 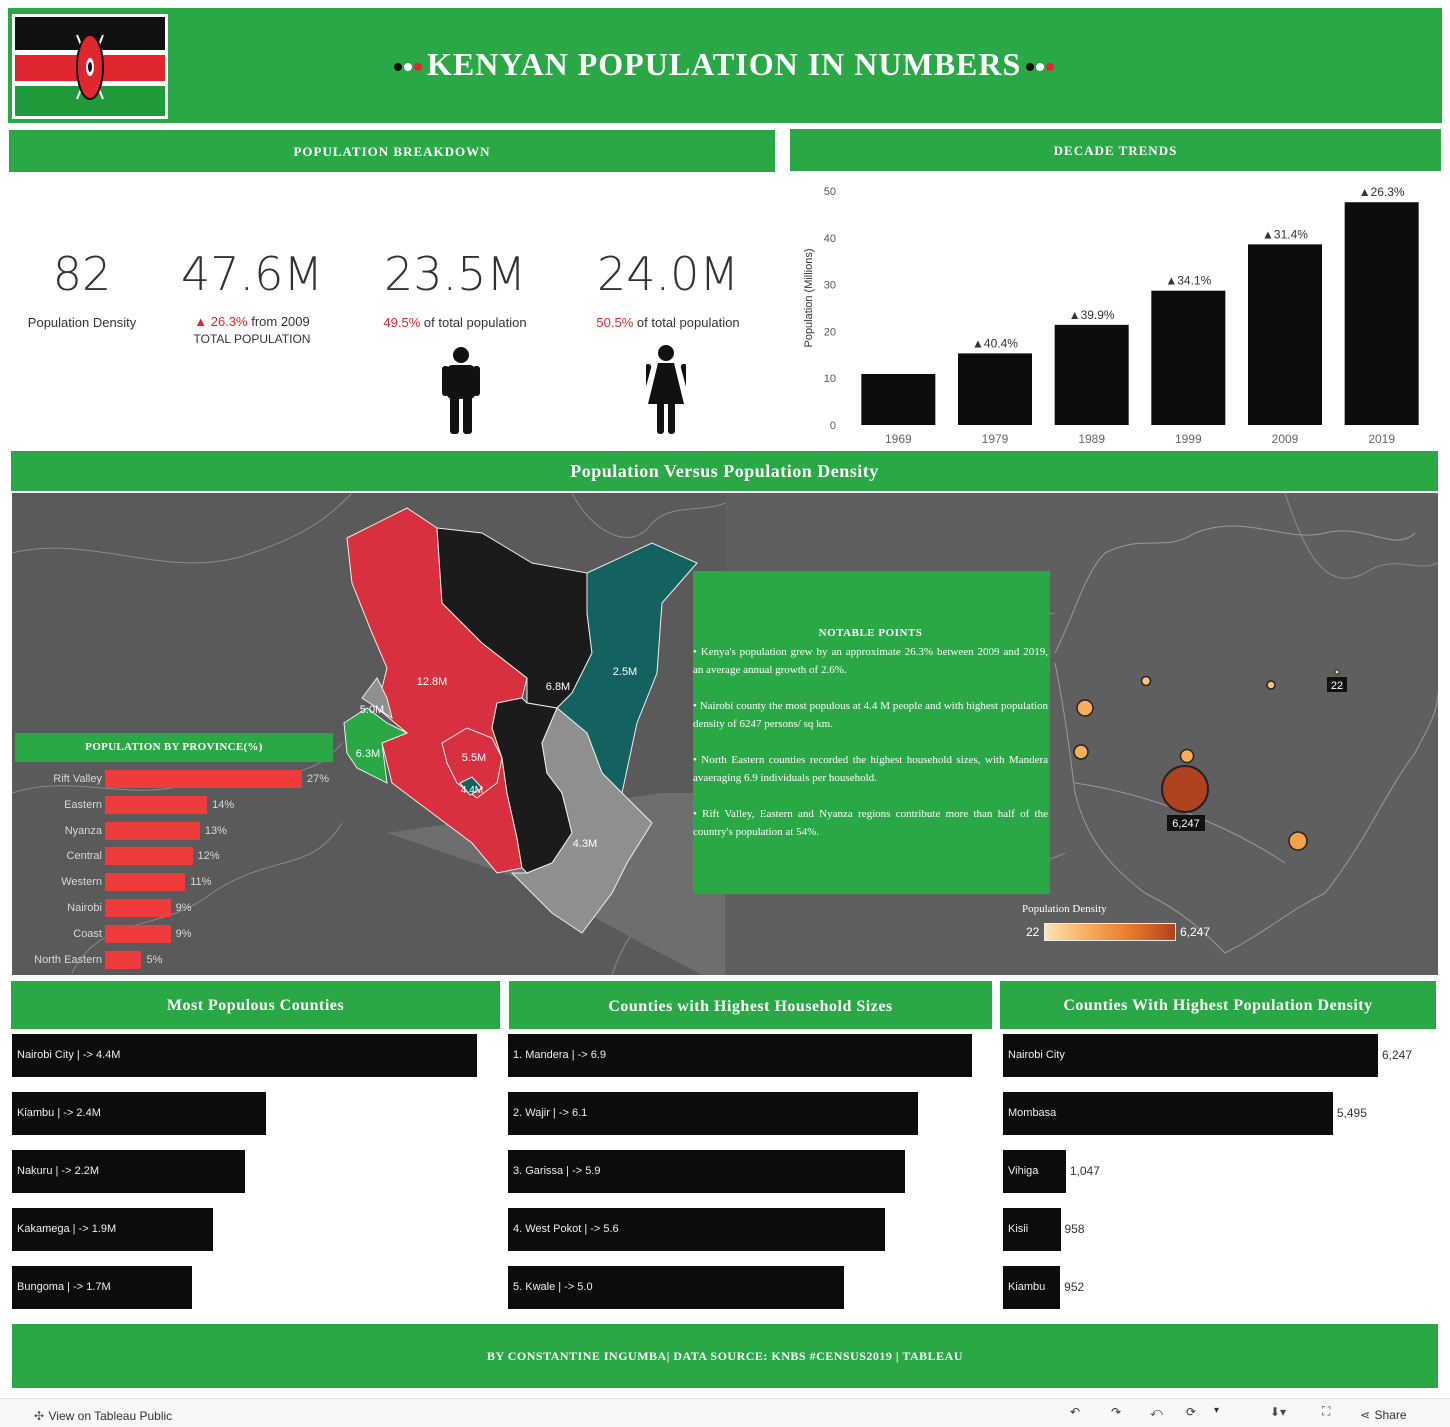 I want to click on trends-header, so click(x=1115, y=150).